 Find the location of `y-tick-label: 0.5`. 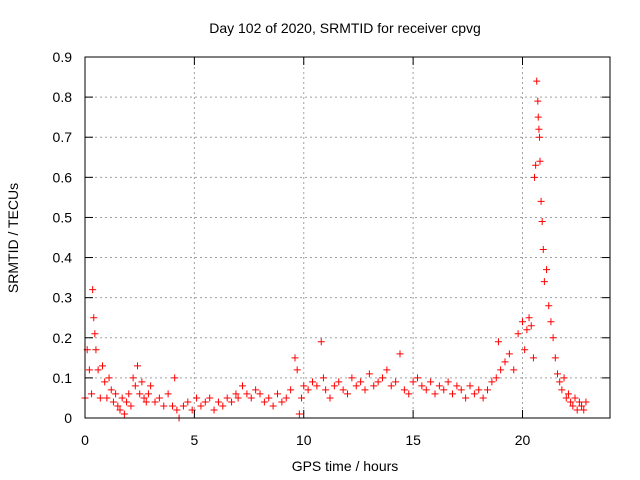

y-tick-label: 0.5 is located at coordinates (63, 217).